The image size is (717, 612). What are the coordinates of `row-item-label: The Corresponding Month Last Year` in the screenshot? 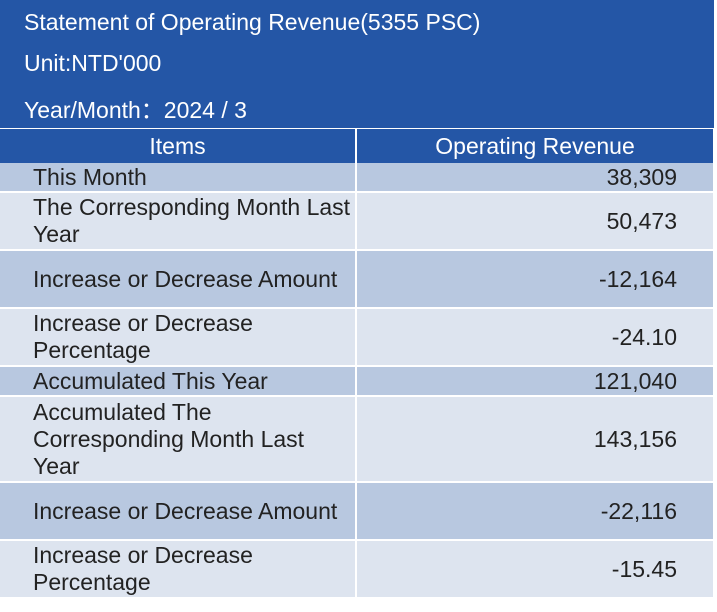 It's located at (178, 221).